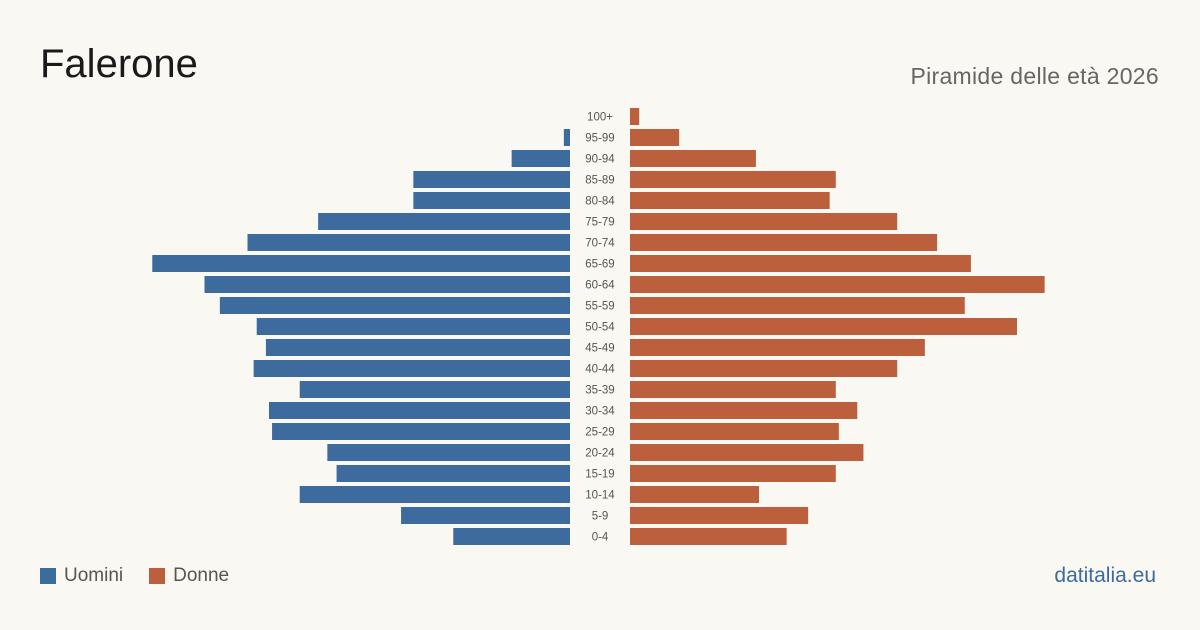 The height and width of the screenshot is (630, 1200). I want to click on legend-item-donne: Donne, so click(189, 576).